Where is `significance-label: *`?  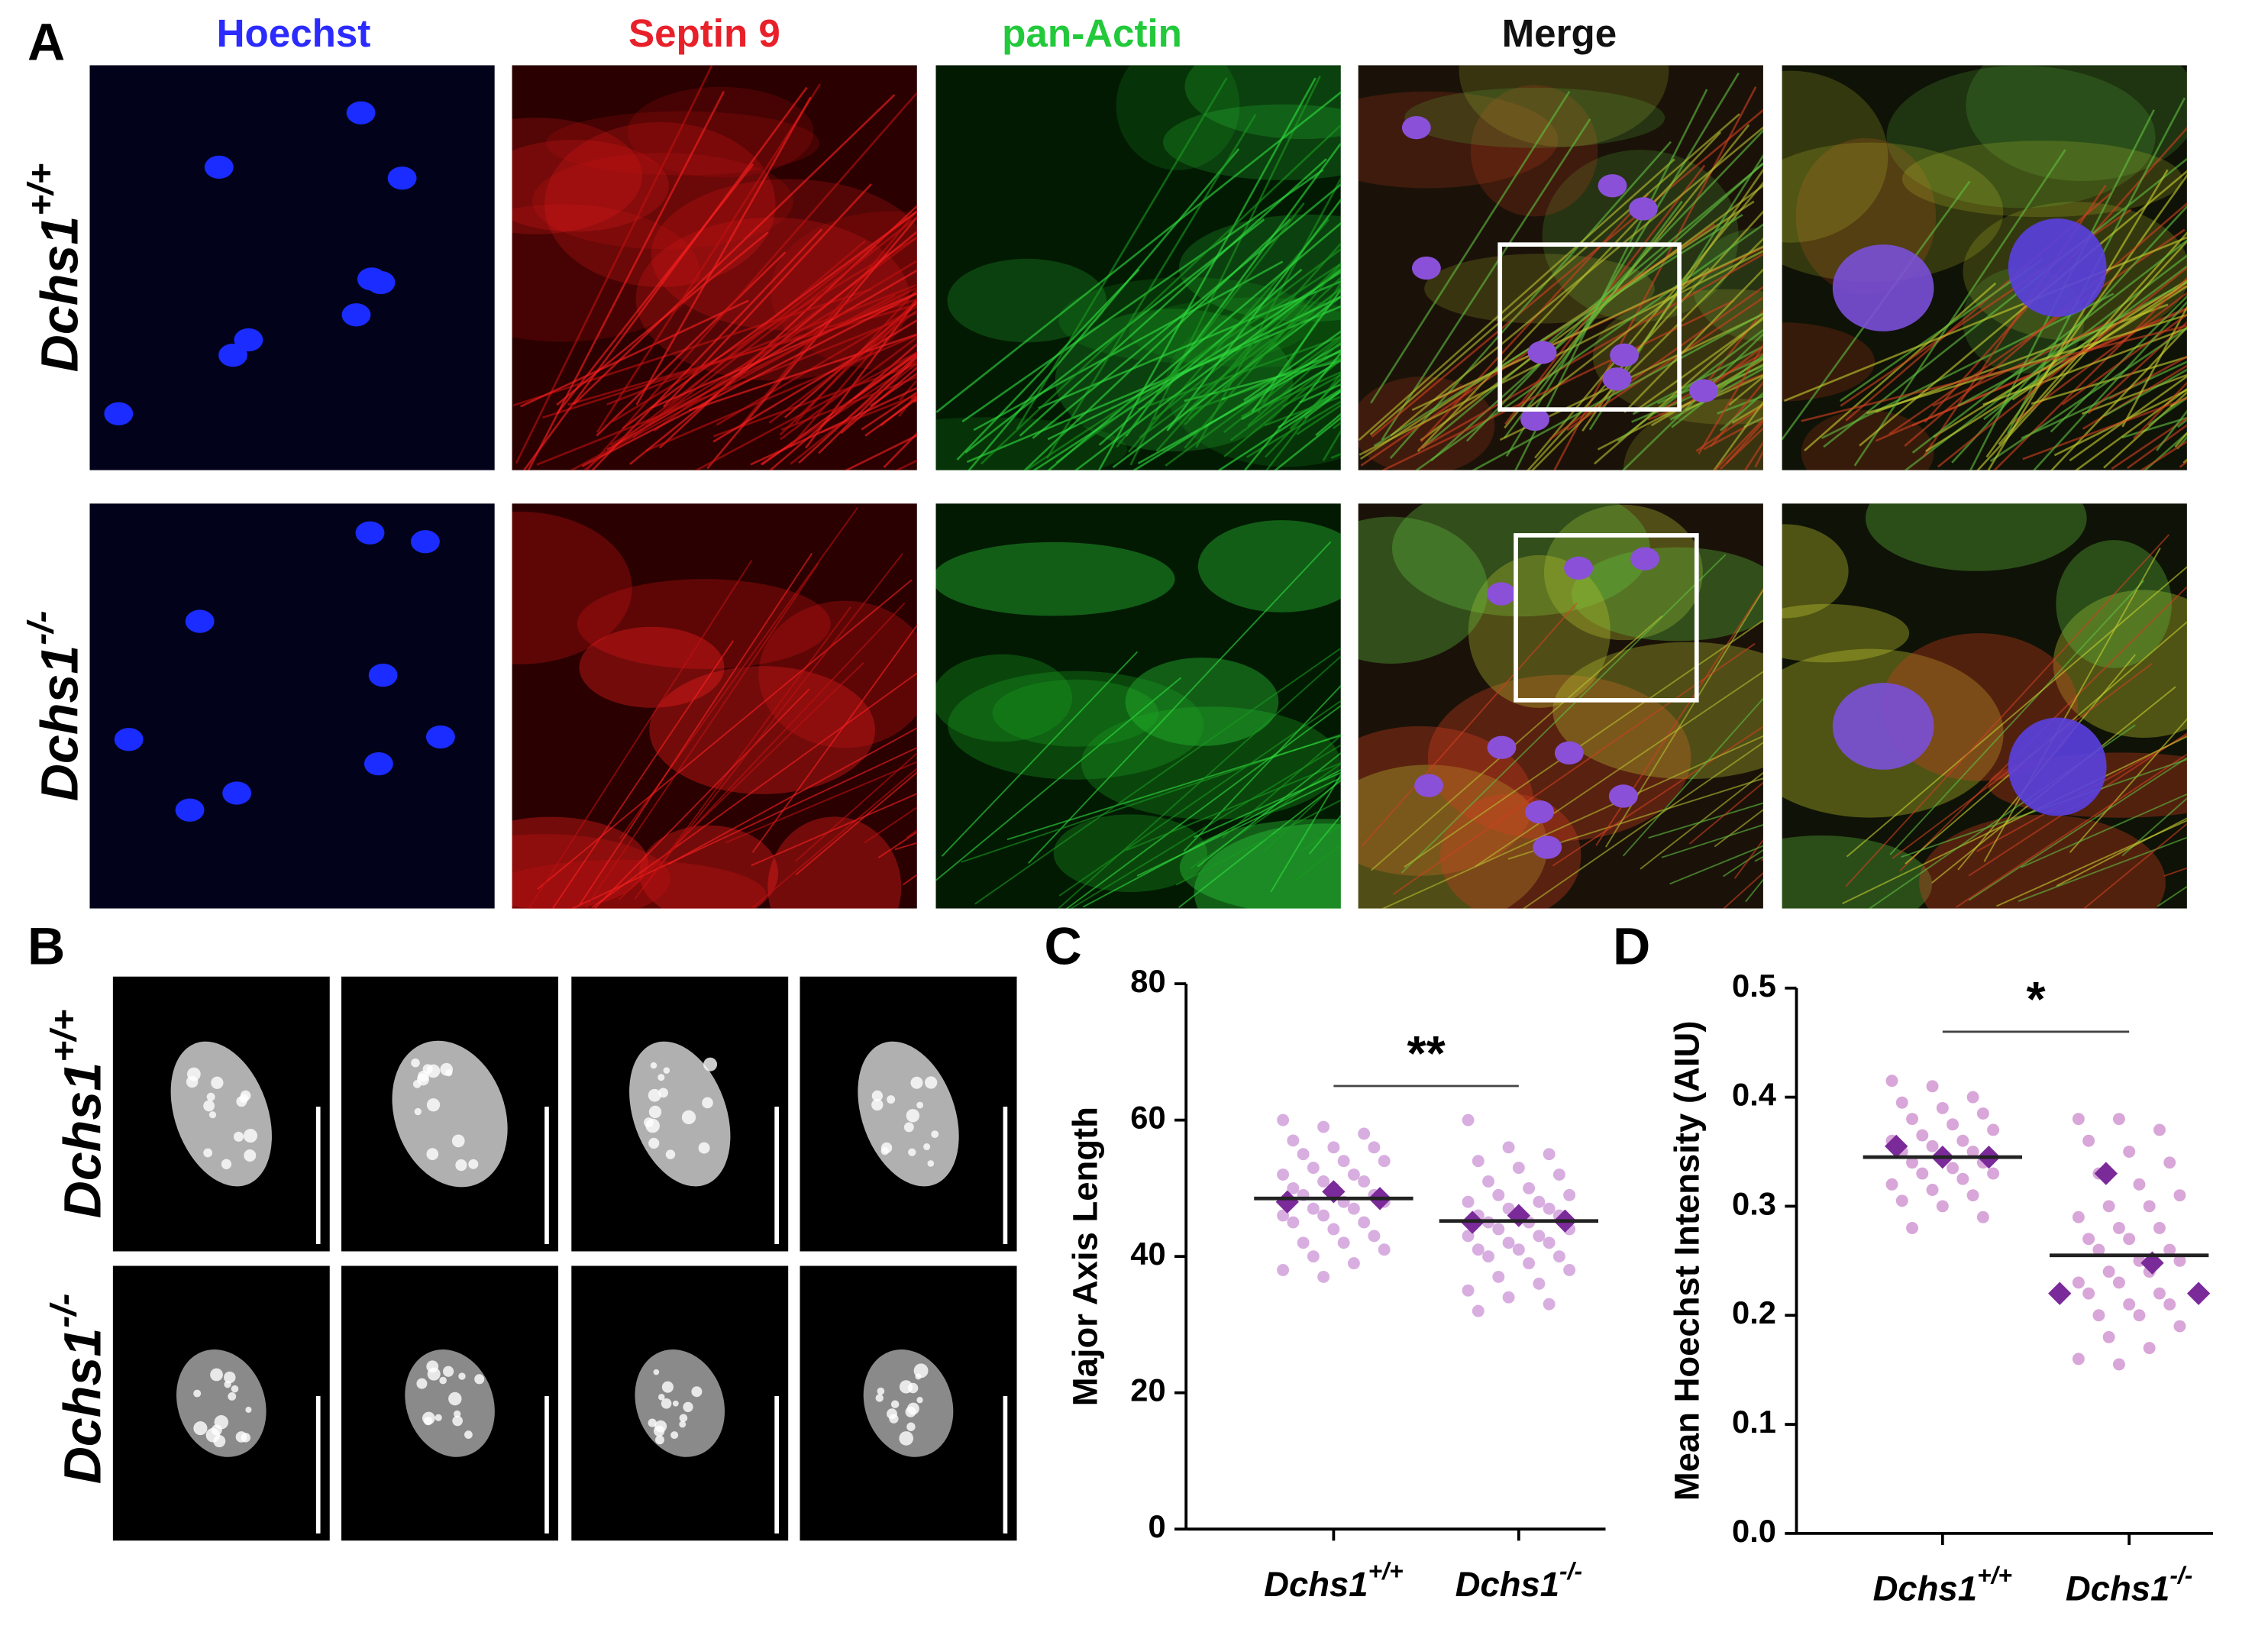 significance-label: * is located at coordinates (2035, 998).